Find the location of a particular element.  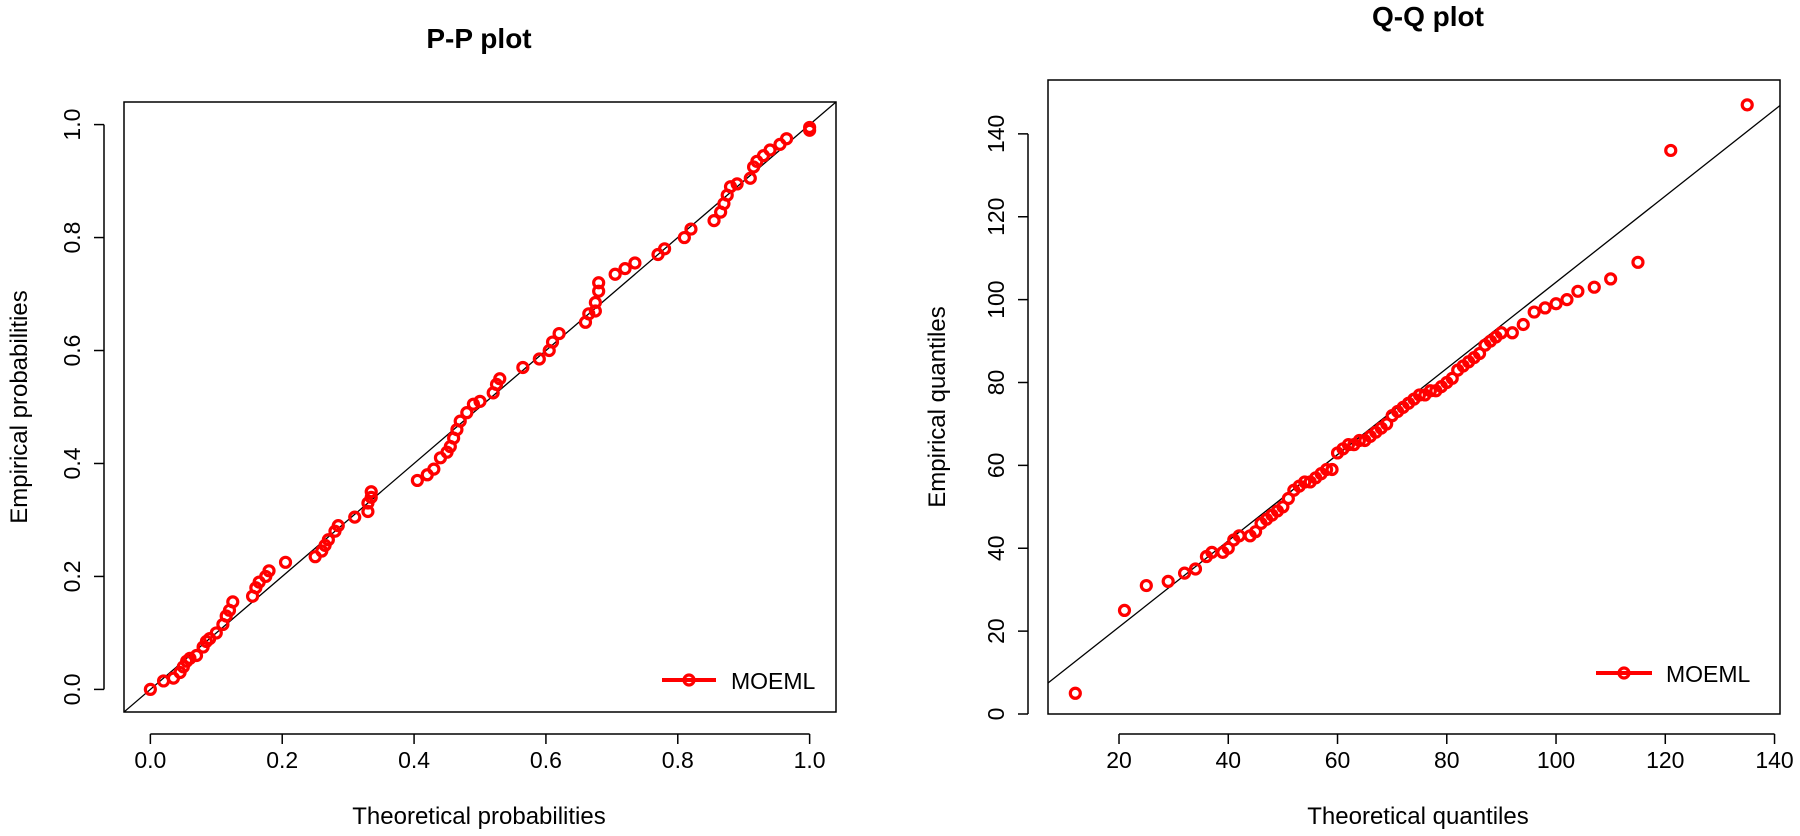

pp-x-tick-label: 0.4 is located at coordinates (414, 760).